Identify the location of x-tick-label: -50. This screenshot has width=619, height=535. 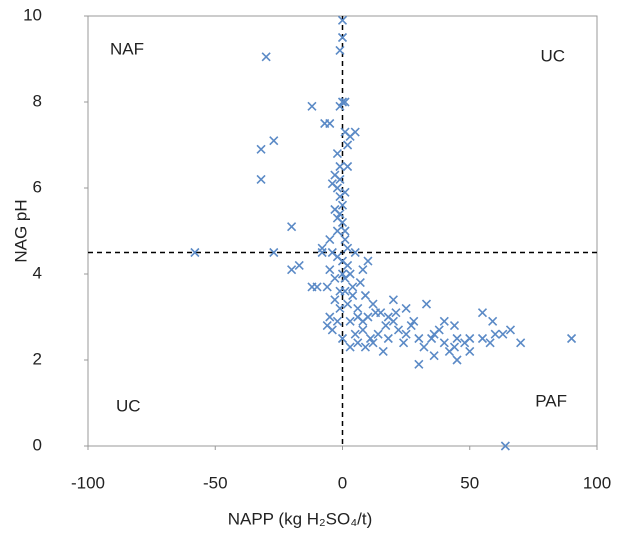
(215, 482).